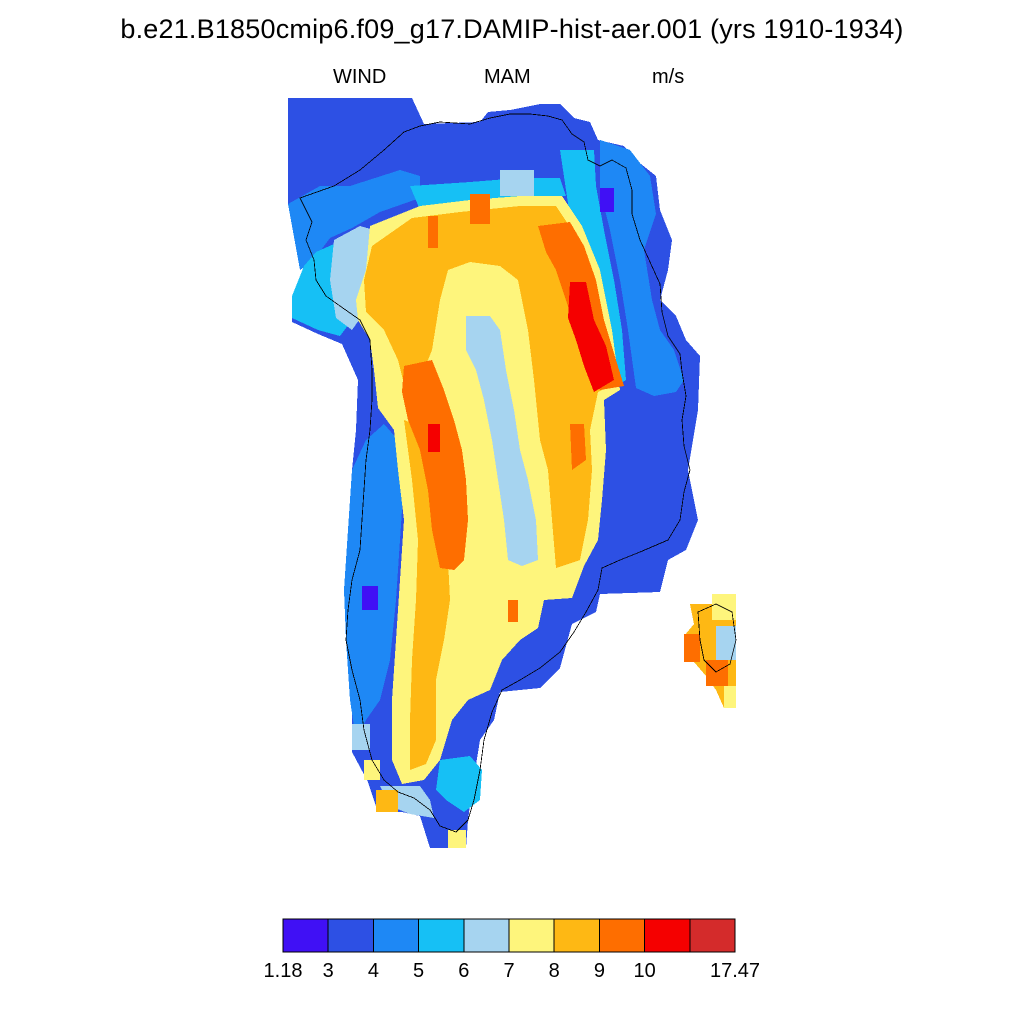 The width and height of the screenshot is (1024, 1024). Describe the element at coordinates (360, 77) in the screenshot. I see `variable-label: WIND` at that location.